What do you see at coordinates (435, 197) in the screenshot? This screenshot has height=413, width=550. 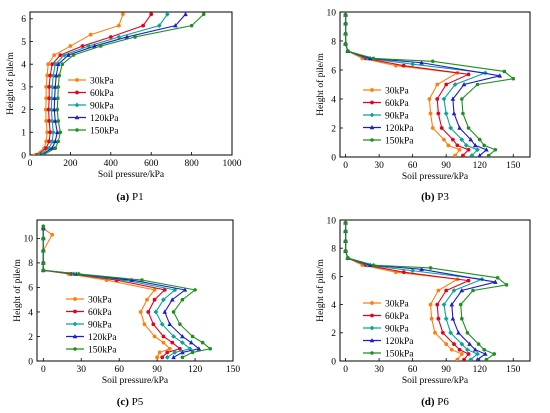 I see `panel-caption: (b) P3` at bounding box center [435, 197].